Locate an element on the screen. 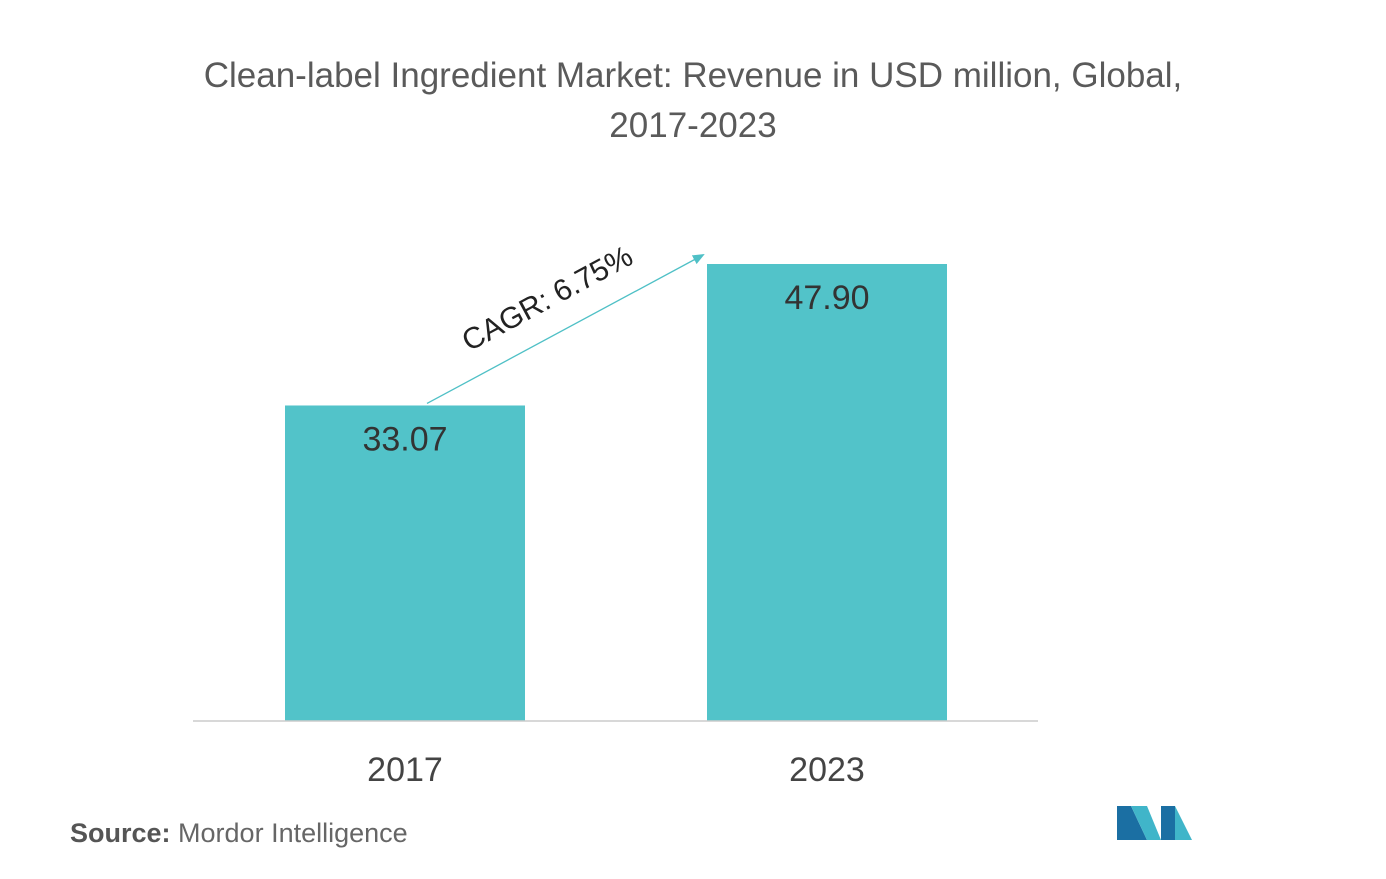 This screenshot has height=879, width=1386. source-text: Mordor Intelligence is located at coordinates (293, 833).